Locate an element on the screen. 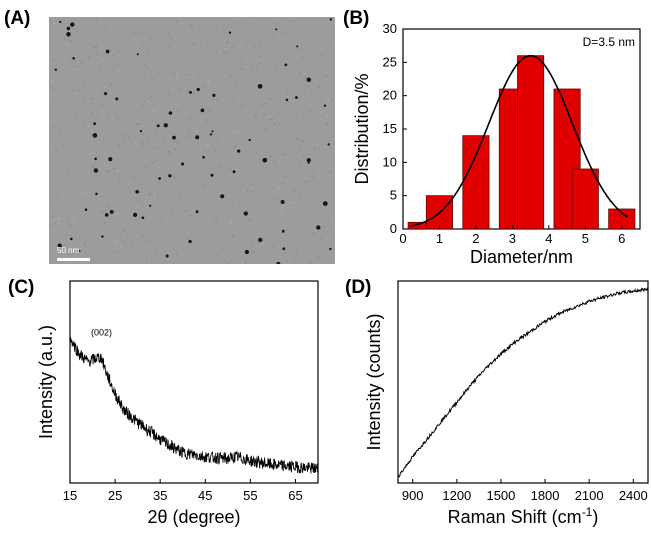 This screenshot has height=535, width=651. panel-label-d: (D) is located at coordinates (358, 287).